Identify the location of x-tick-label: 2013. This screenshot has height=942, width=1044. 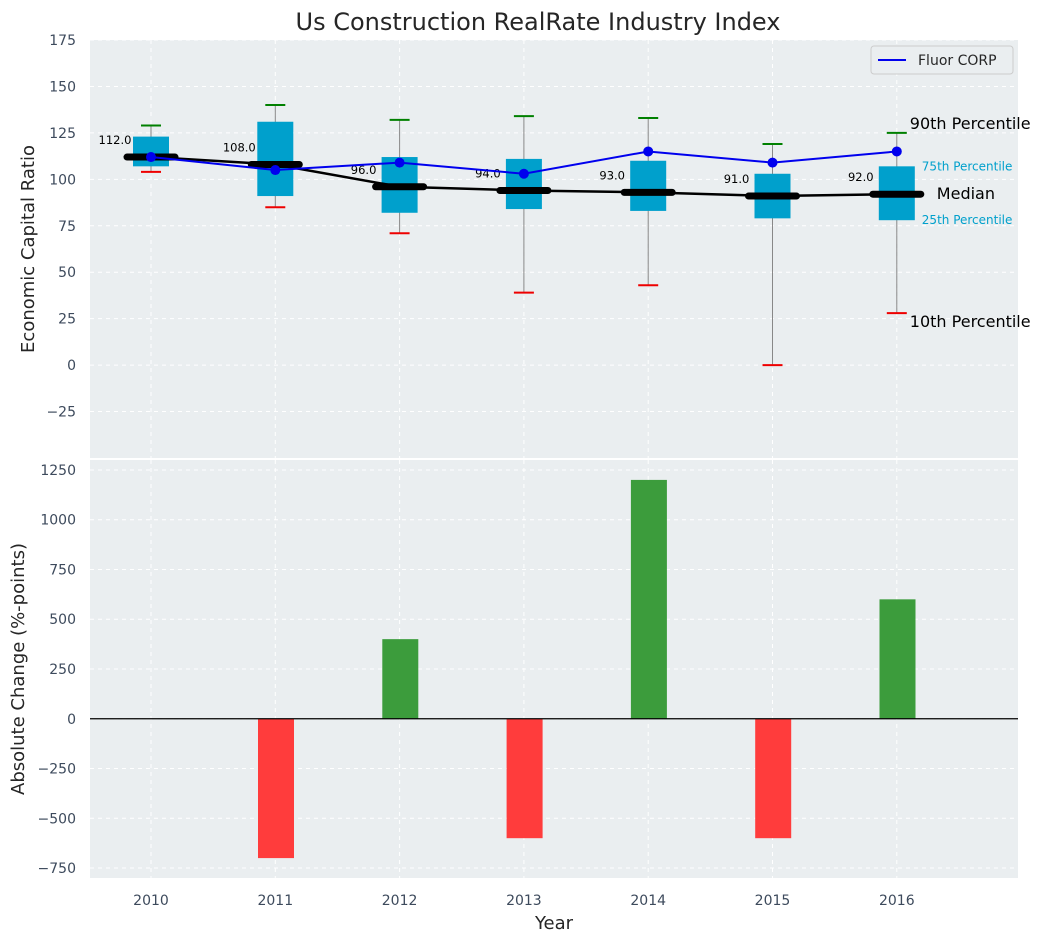
(524, 901).